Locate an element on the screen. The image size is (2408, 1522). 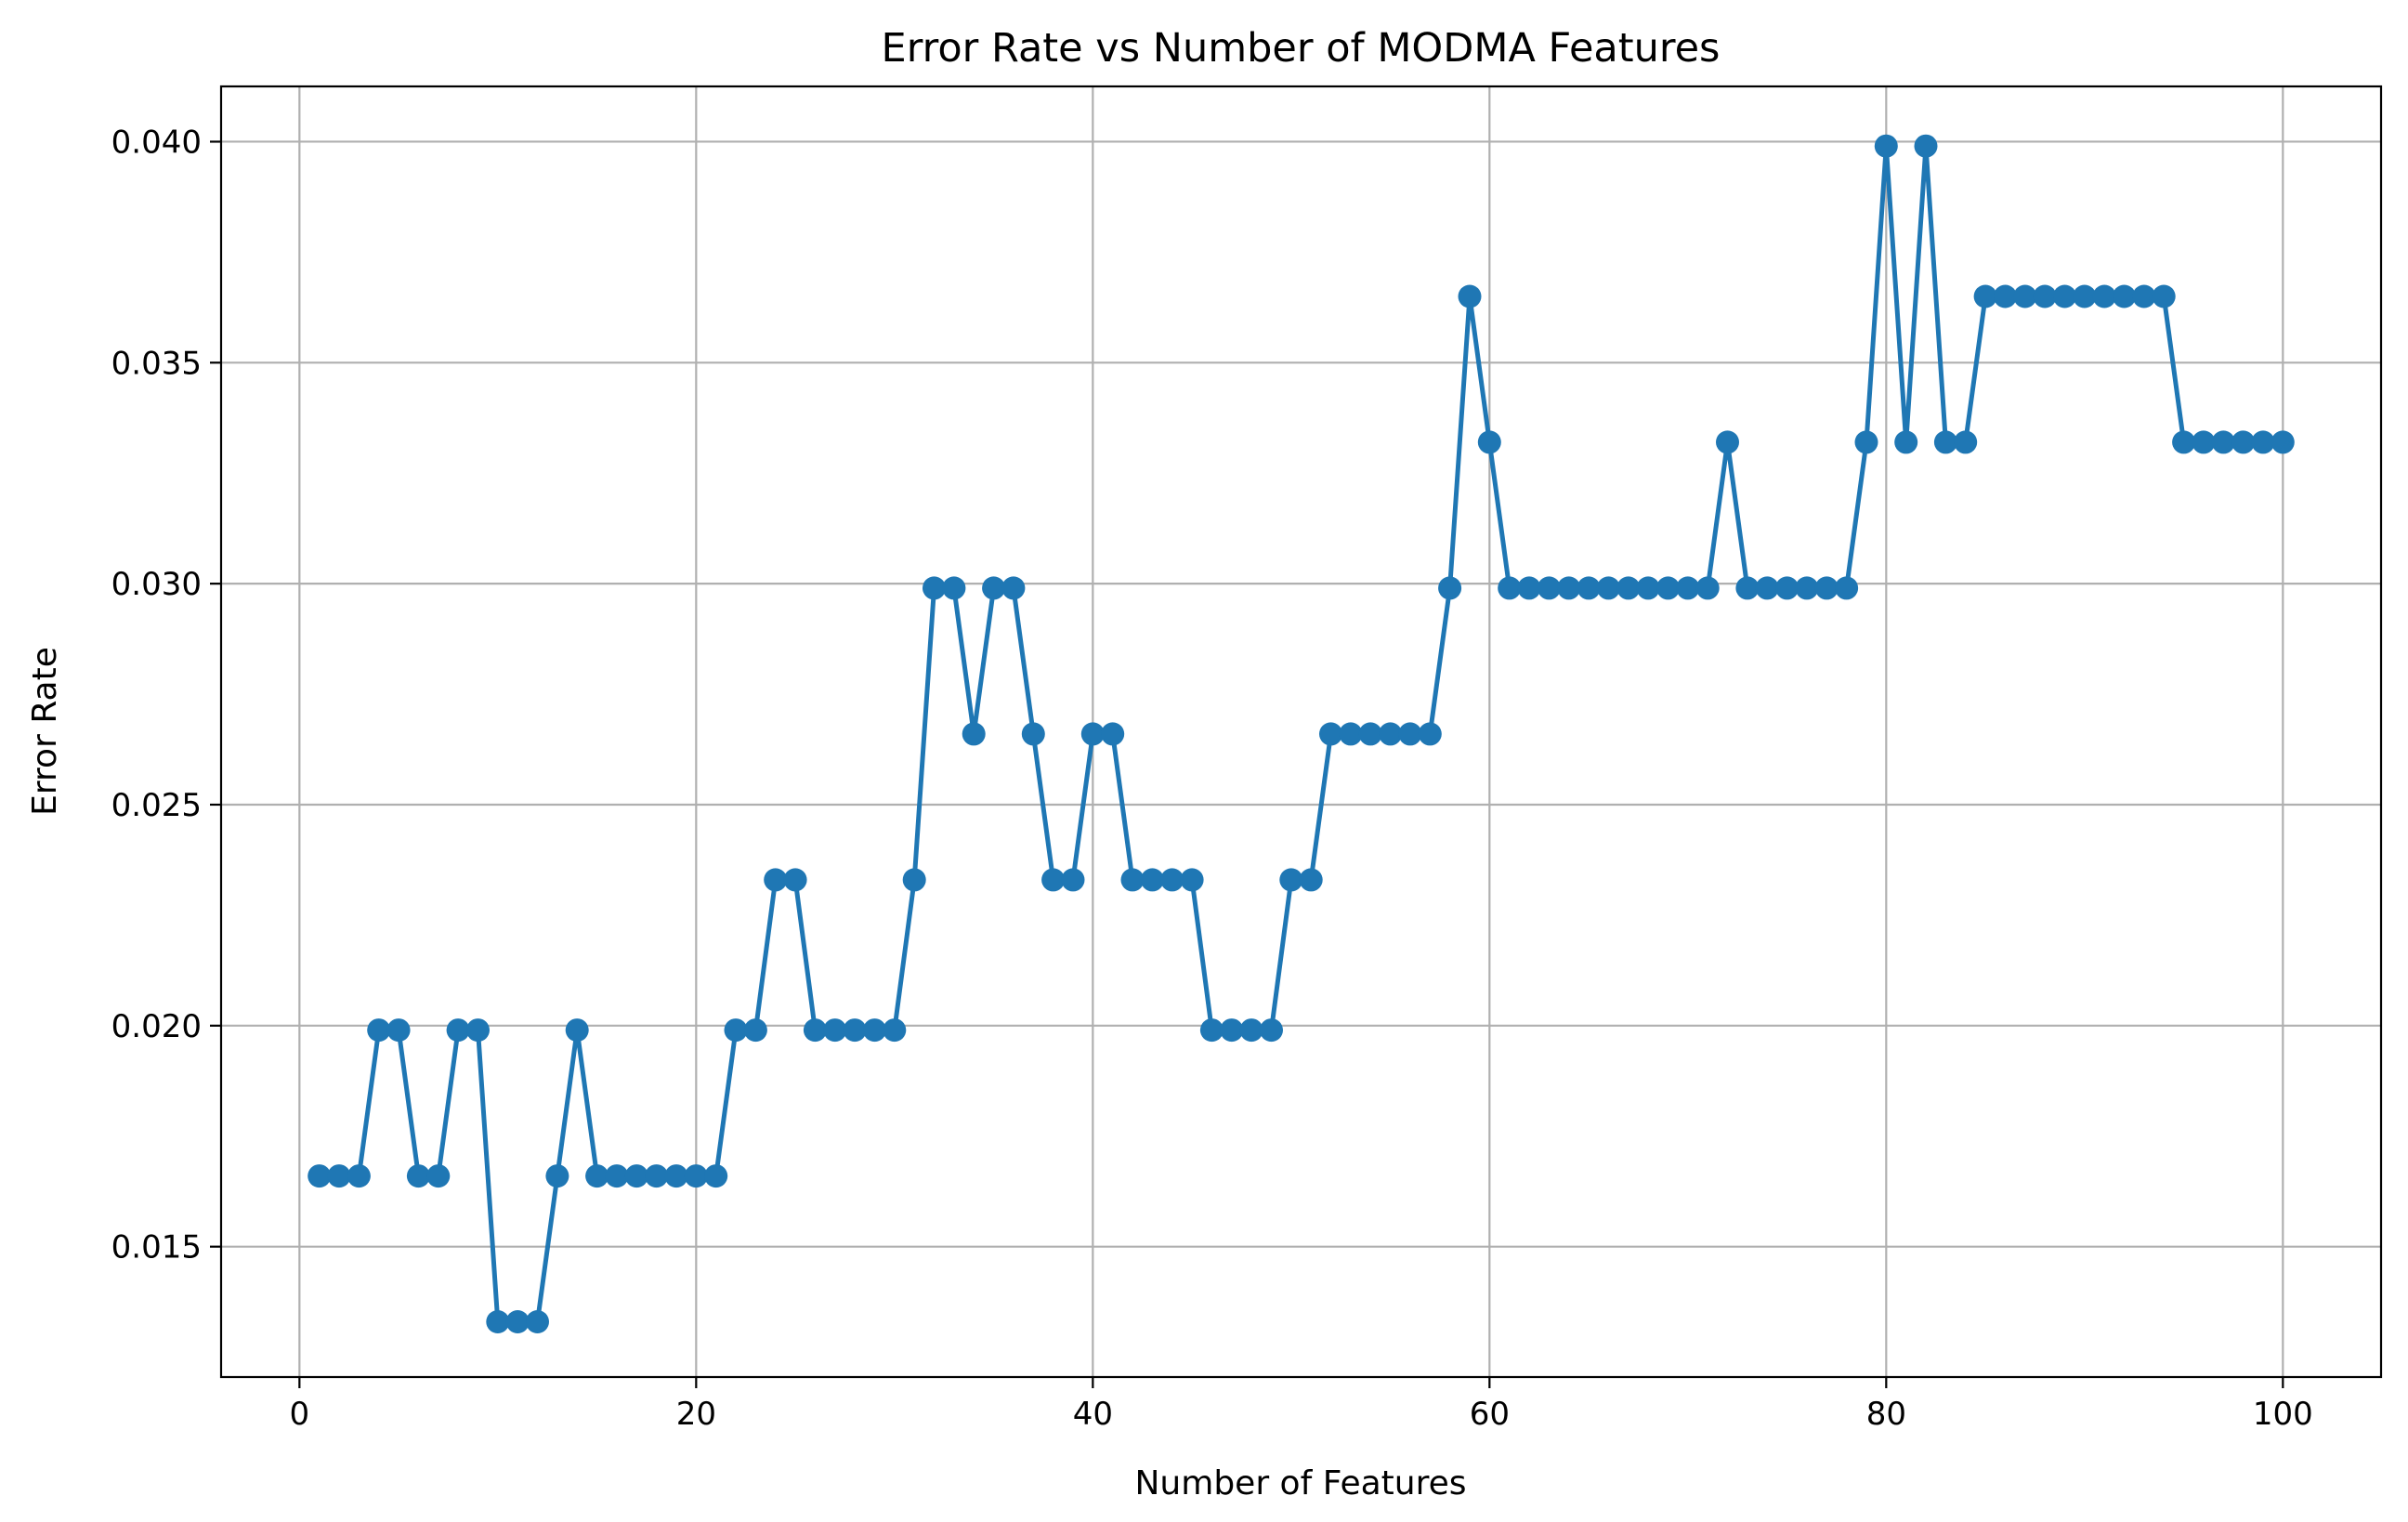
y-tick-label: 0.015 is located at coordinates (156, 1248).